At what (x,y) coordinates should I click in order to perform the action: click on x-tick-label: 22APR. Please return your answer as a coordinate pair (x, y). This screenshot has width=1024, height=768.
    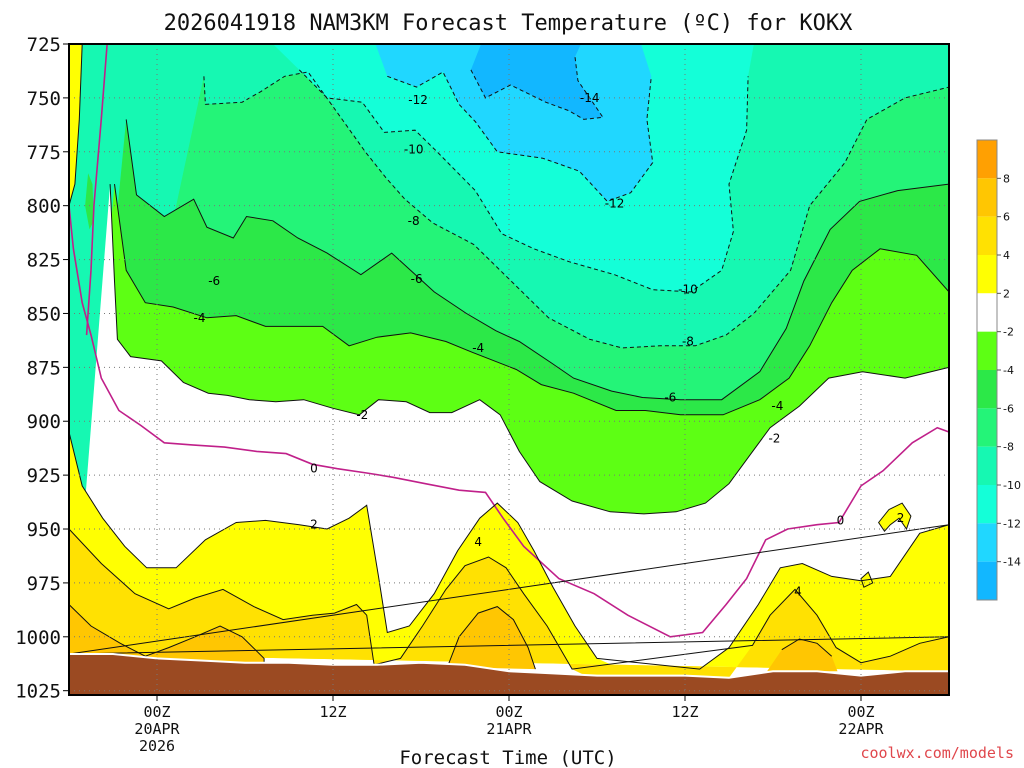
    Looking at the image, I should click on (861, 729).